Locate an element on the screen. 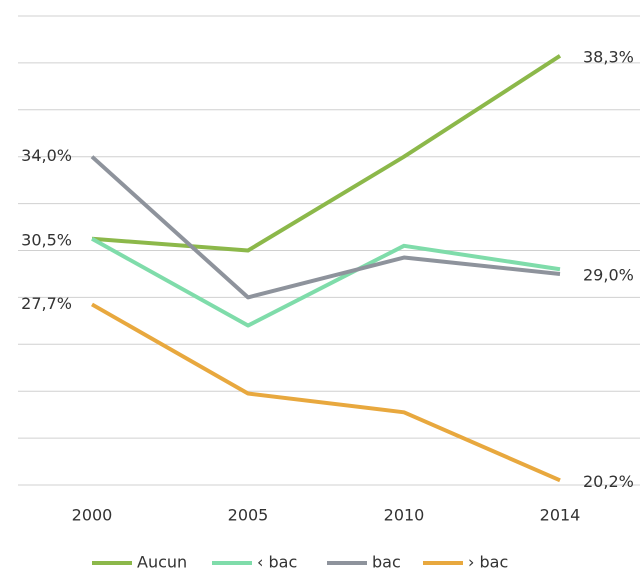 This screenshot has width=643, height=574. x-tick-label: 2005 is located at coordinates (248, 515).